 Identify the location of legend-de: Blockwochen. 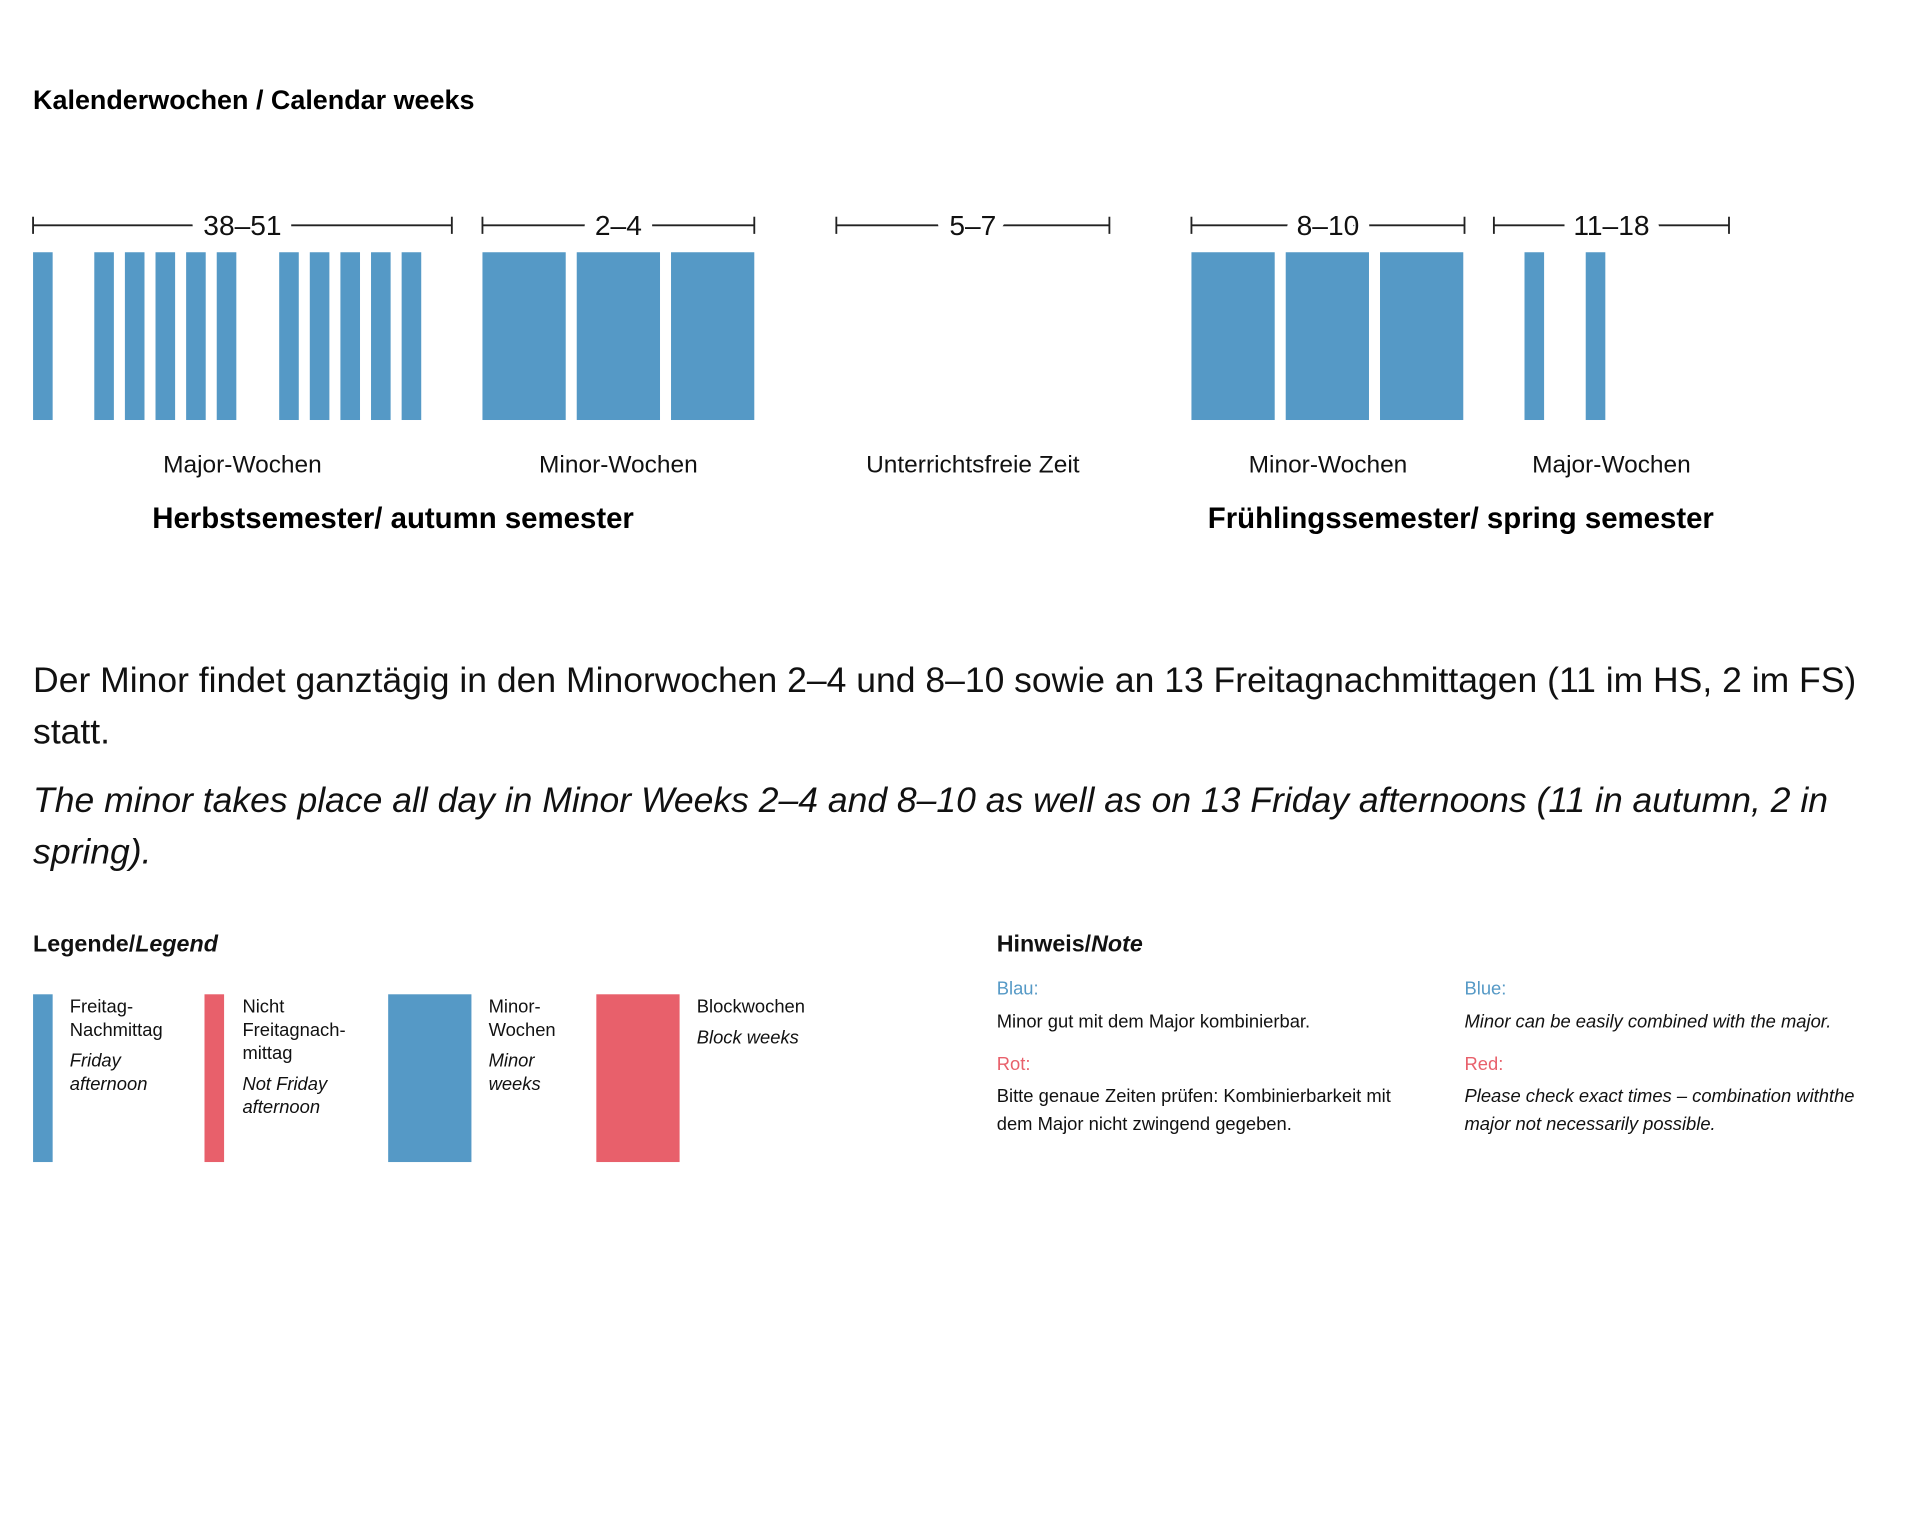
(750, 1007).